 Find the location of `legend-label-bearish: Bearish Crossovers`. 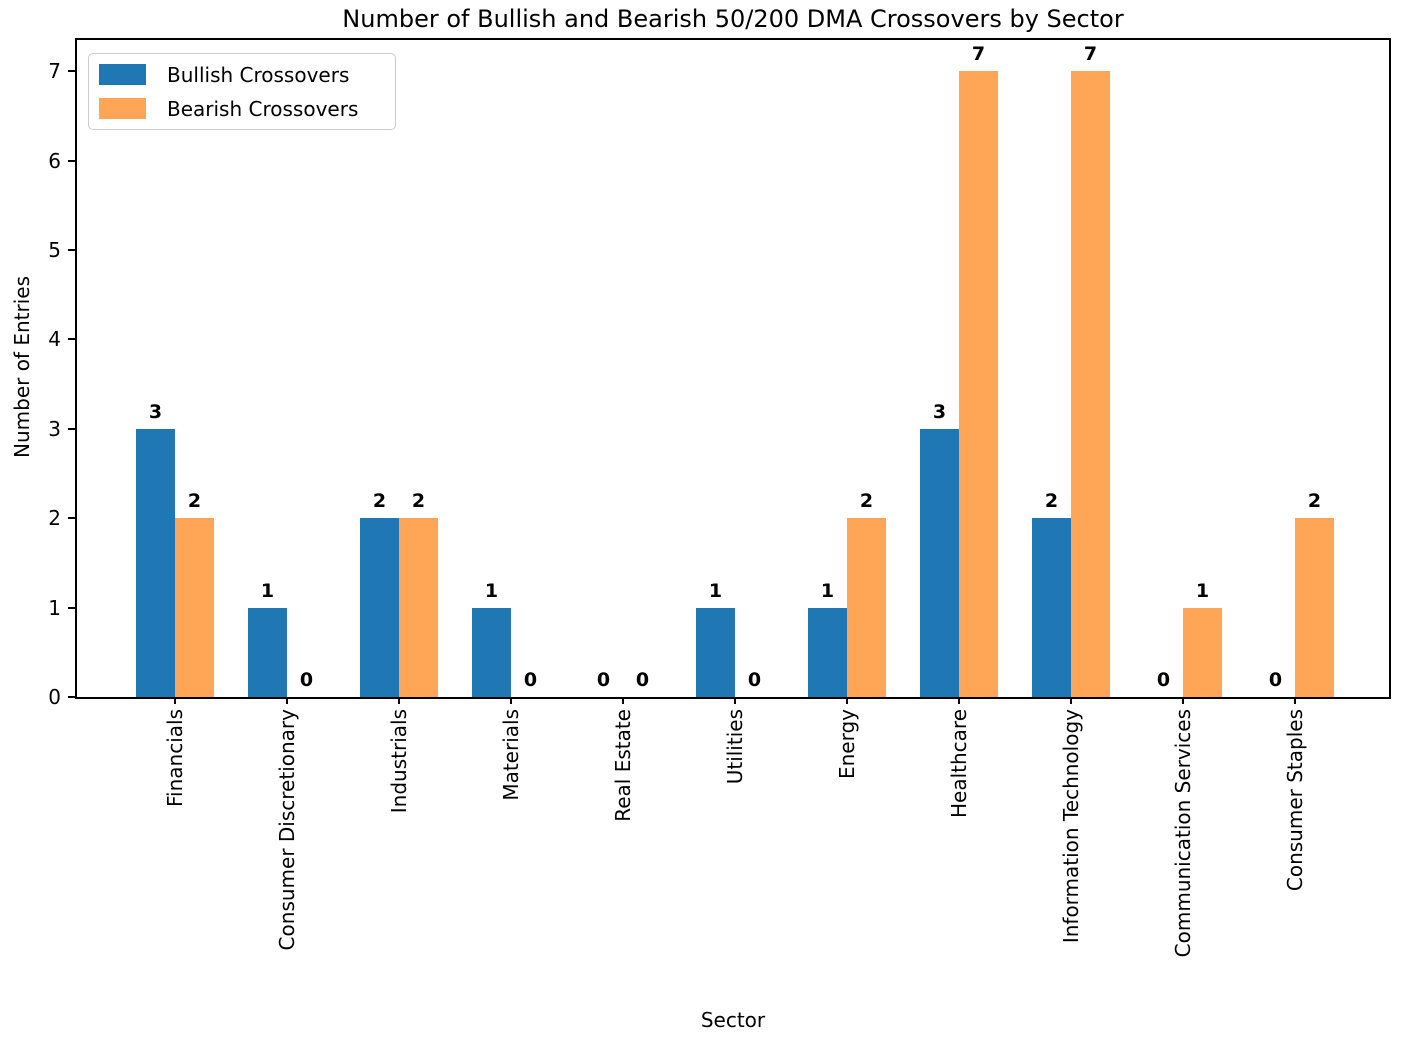

legend-label-bearish: Bearish Crossovers is located at coordinates (263, 108).